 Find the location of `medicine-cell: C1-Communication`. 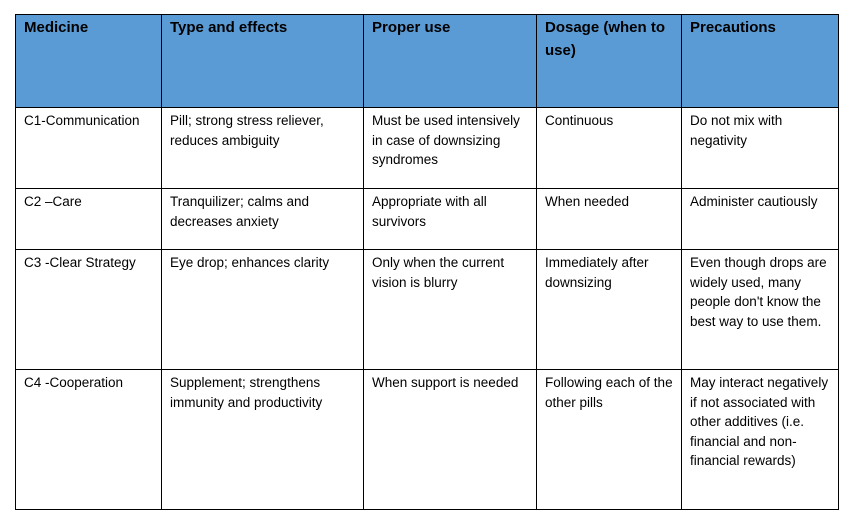

medicine-cell: C1-Communication is located at coordinates (88, 148).